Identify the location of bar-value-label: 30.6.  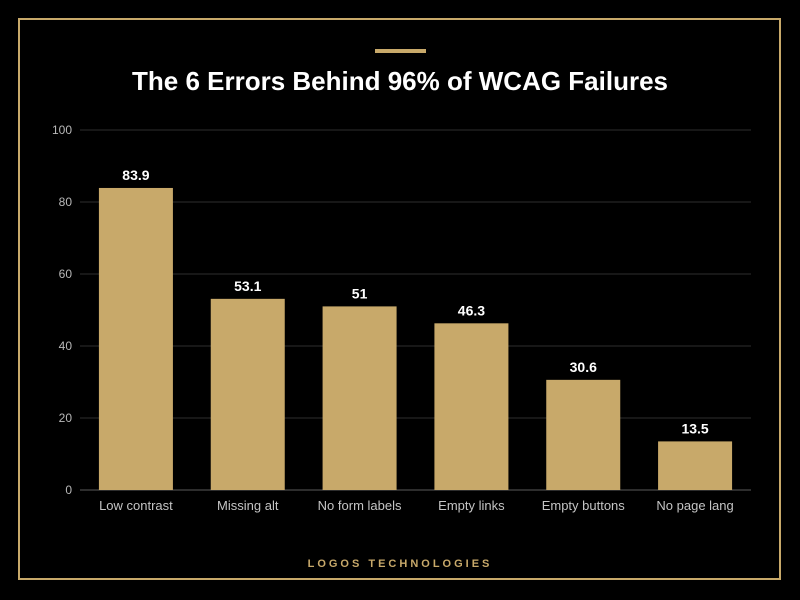
(583, 367).